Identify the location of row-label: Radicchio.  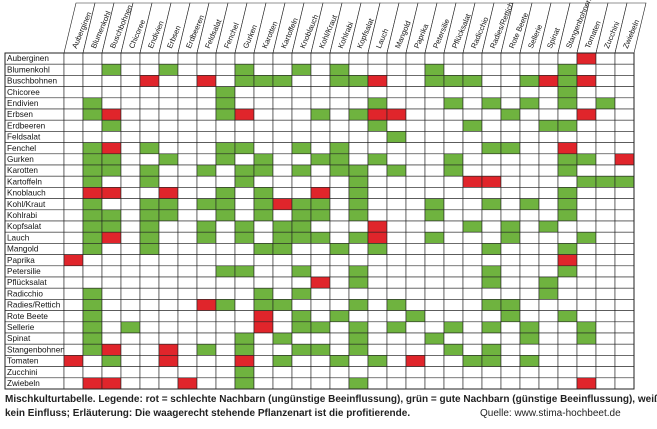
(25, 293).